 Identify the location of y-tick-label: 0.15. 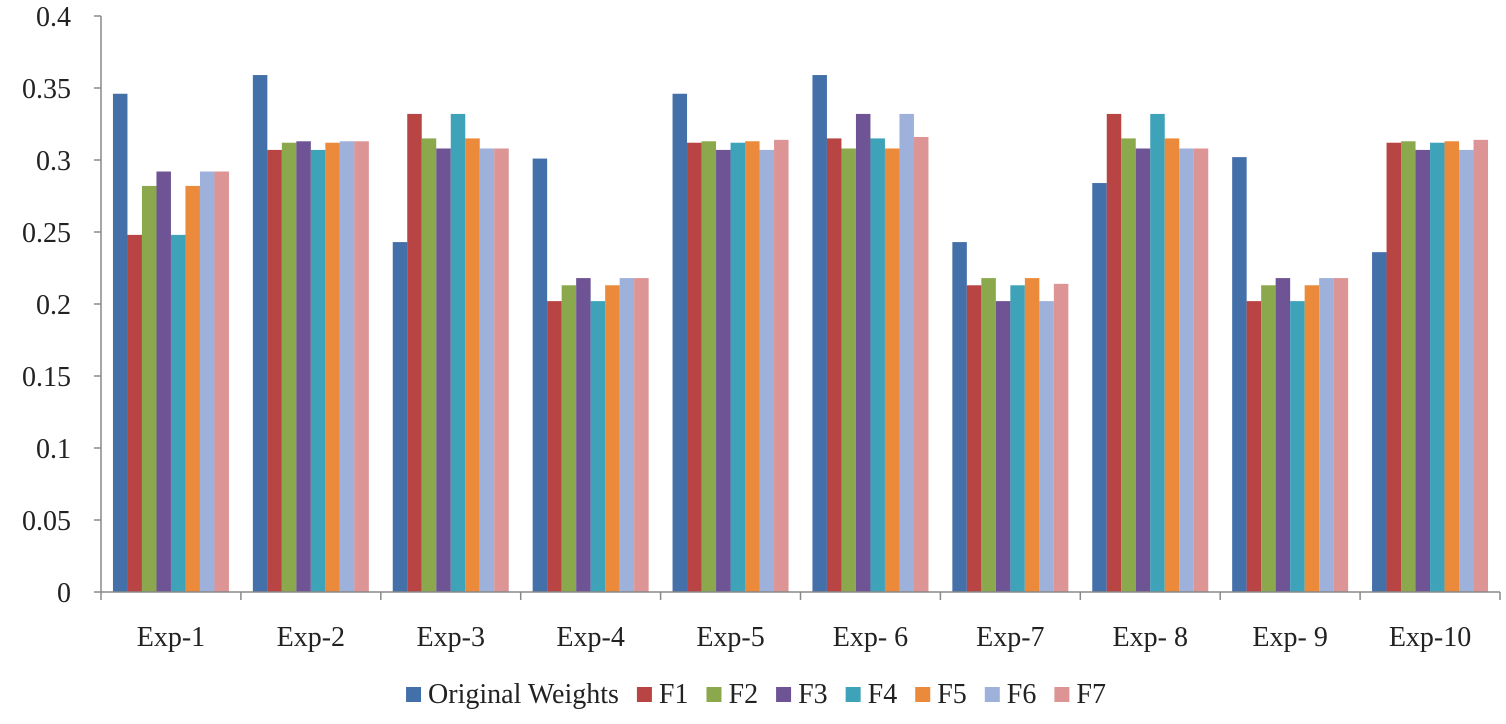
(46, 377).